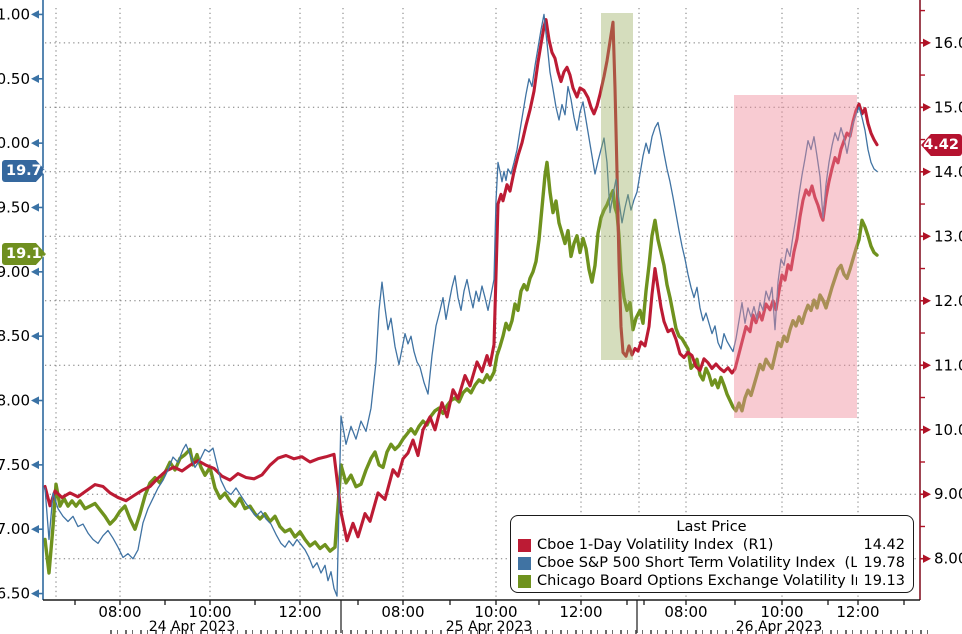 This screenshot has height=634, width=962. Describe the element at coordinates (851, 563) in the screenshot. I see `legend-axis-tag: (L1)` at that location.